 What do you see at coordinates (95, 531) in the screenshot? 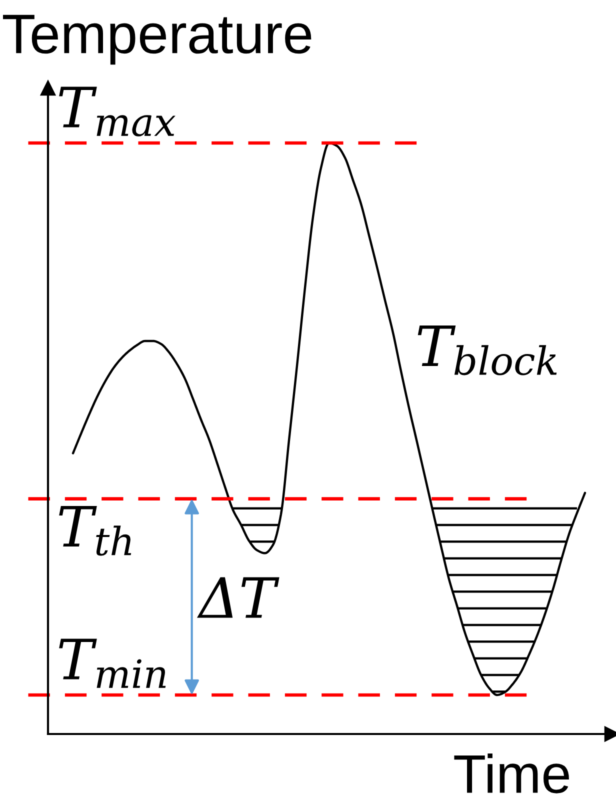
I see `ref-line-label: T$_{th}$` at bounding box center [95, 531].